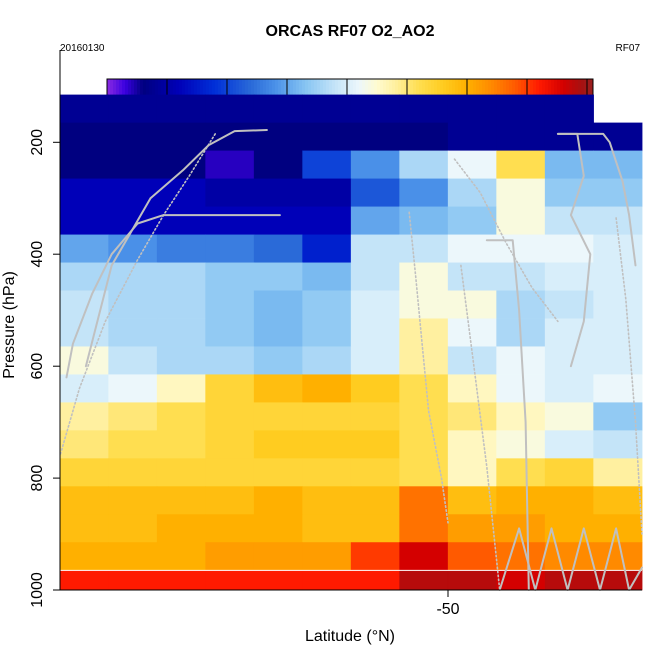 This screenshot has width=650, height=650. I want to click on flight-label: RF07, so click(628, 48).